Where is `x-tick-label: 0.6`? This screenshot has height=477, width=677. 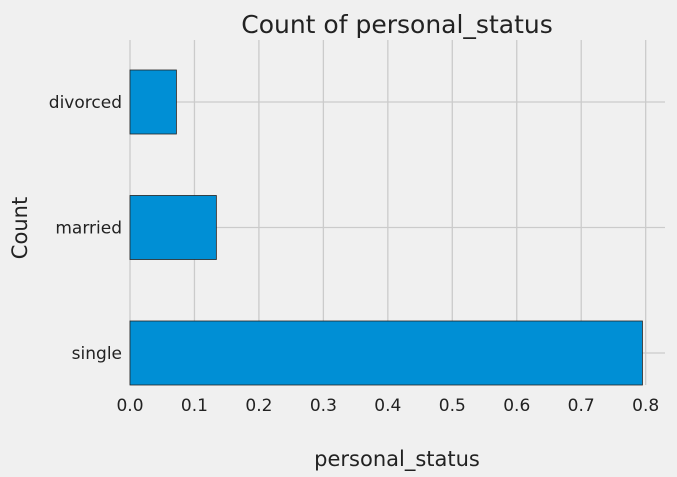
x-tick-label: 0.6 is located at coordinates (516, 406).